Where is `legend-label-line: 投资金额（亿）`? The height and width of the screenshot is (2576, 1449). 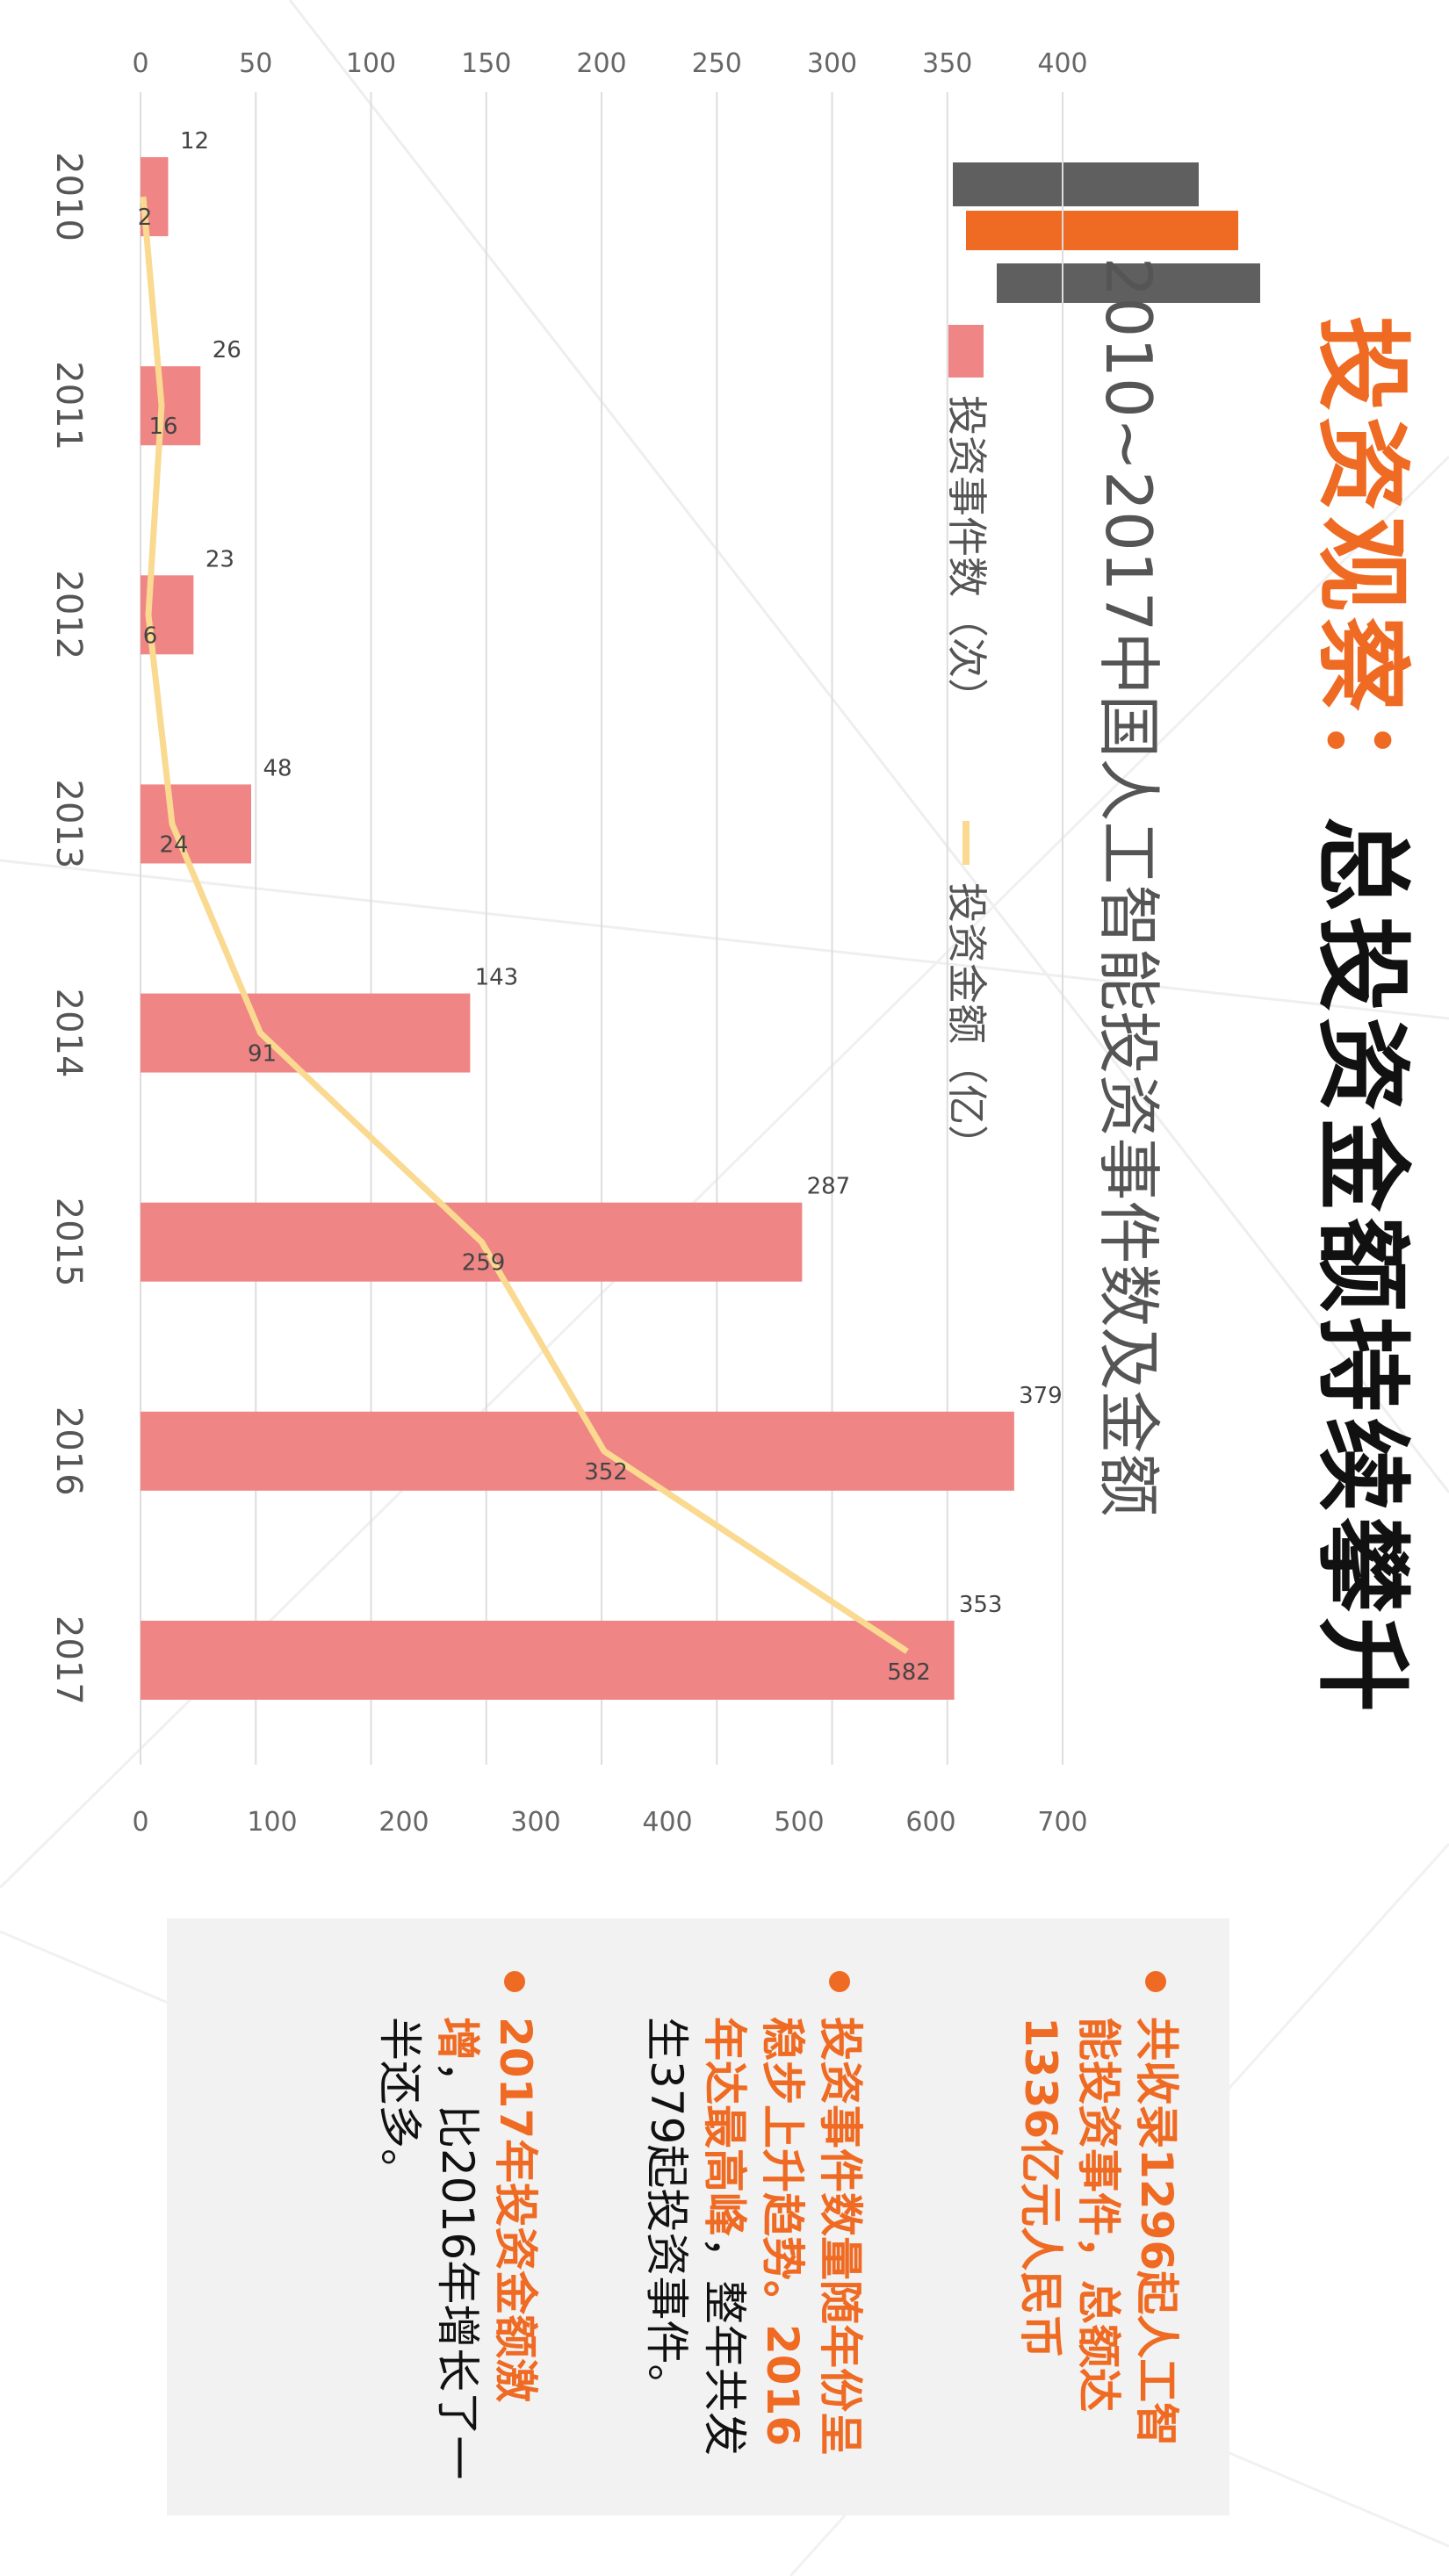
legend-label-line: 投资金额（亿） is located at coordinates (967, 1023).